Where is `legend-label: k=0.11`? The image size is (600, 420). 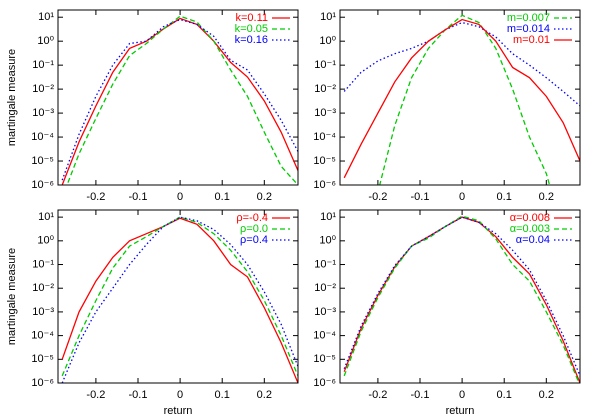
legend-label: k=0.11 is located at coordinates (251, 18).